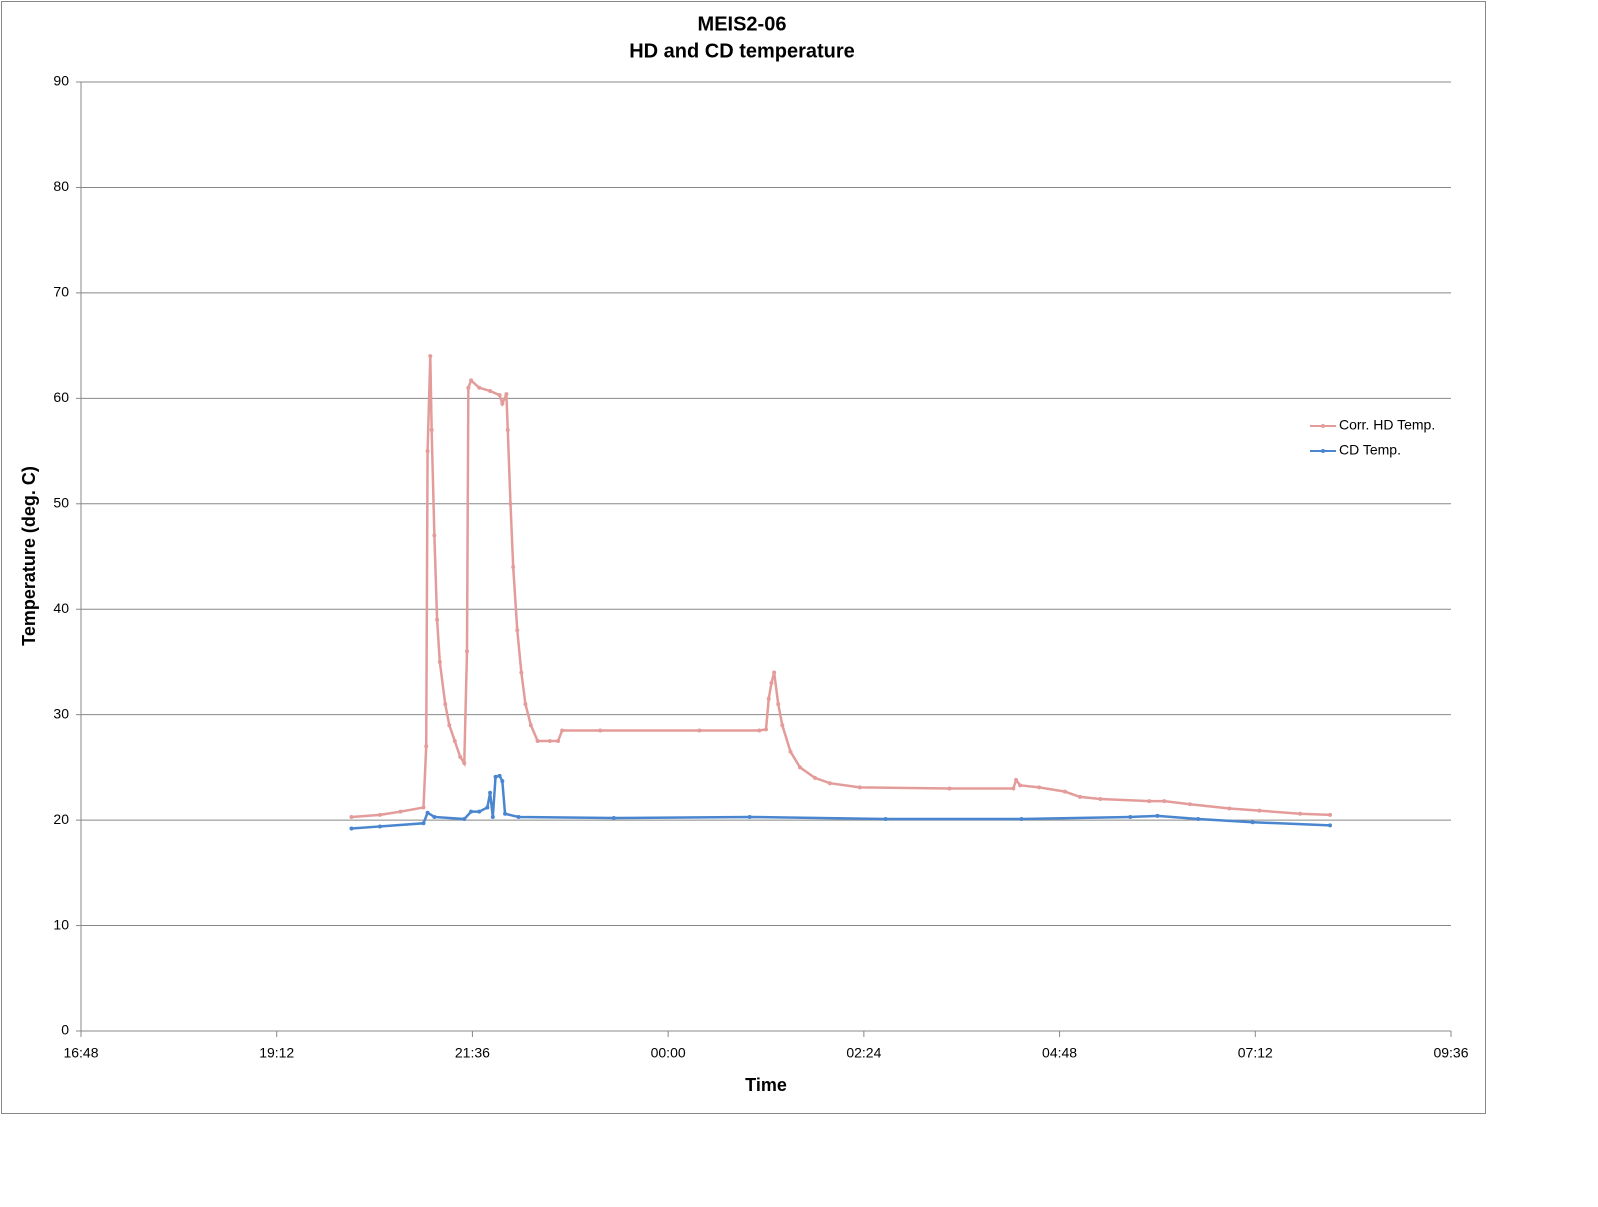 This screenshot has height=1207, width=1598. What do you see at coordinates (80, 1053) in the screenshot?
I see `x-tick-label: 16:48` at bounding box center [80, 1053].